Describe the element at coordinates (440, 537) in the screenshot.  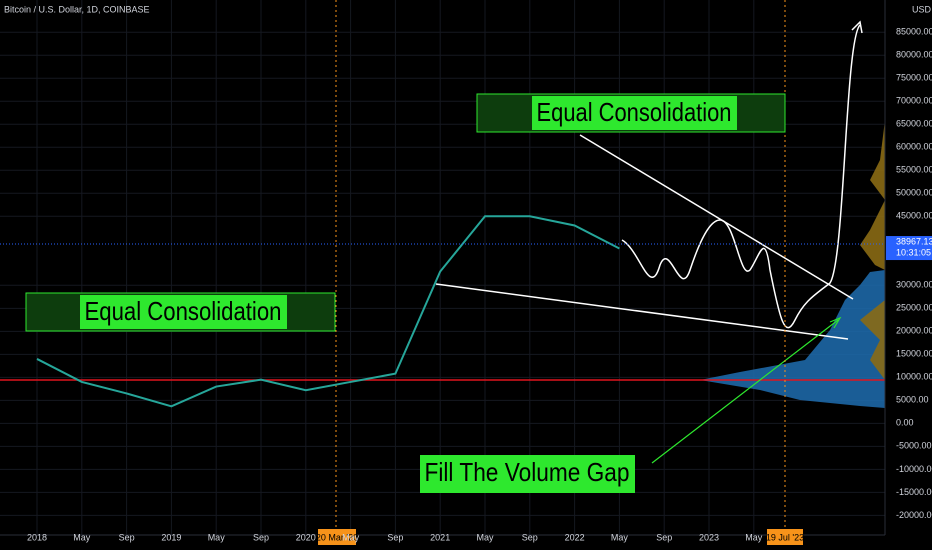
I see `x-tick-label: 2021` at that location.